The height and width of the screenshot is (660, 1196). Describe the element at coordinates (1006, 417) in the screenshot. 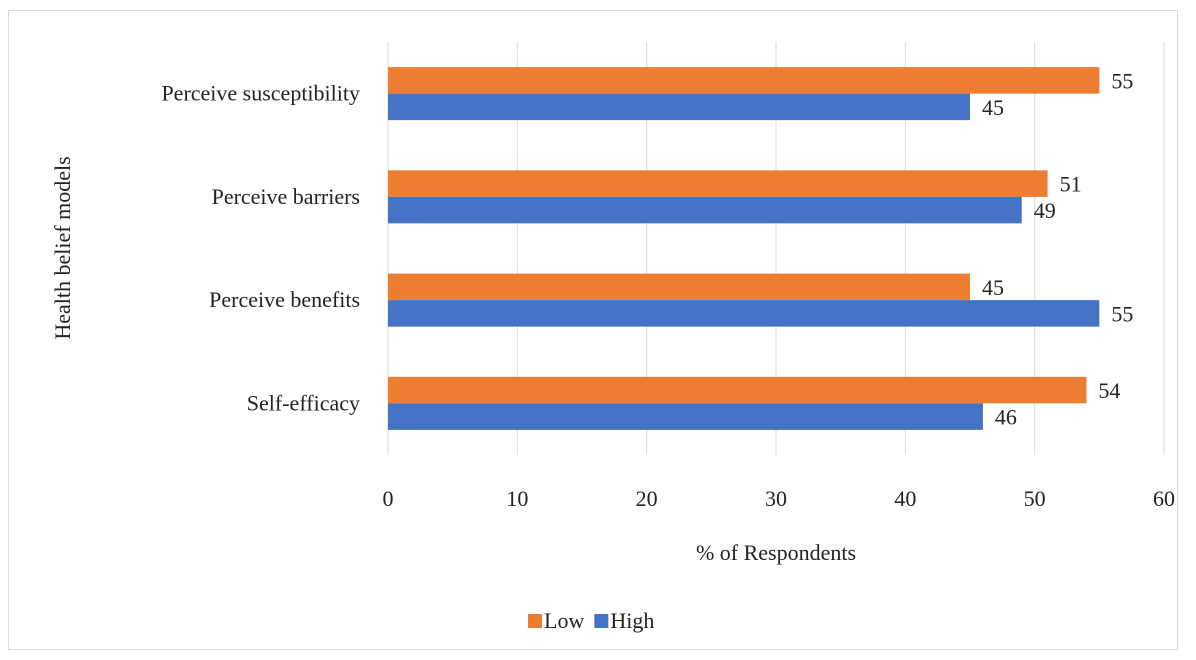

I see `data-label: 46` at that location.